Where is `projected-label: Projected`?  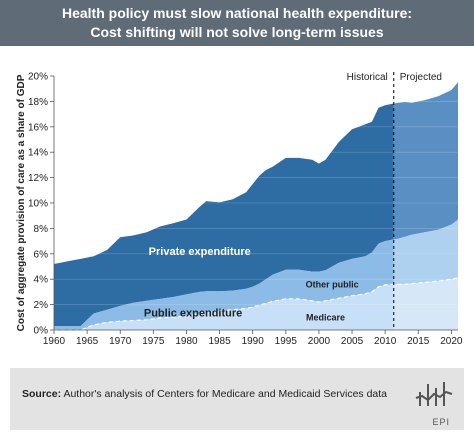 projected-label: Projected is located at coordinates (421, 77).